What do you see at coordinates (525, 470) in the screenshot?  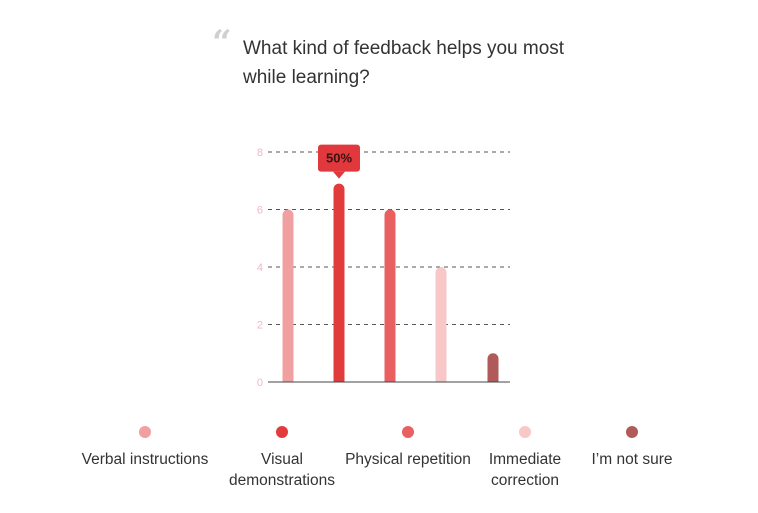 I see `legend-label: Immediate correction` at bounding box center [525, 470].